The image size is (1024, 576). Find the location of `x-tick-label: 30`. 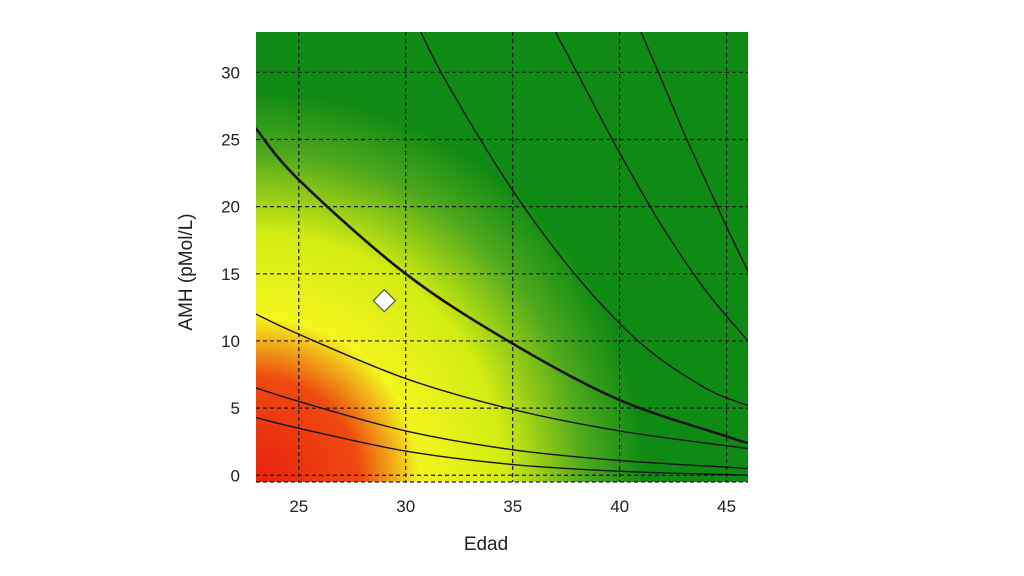

x-tick-label: 30 is located at coordinates (405, 506).